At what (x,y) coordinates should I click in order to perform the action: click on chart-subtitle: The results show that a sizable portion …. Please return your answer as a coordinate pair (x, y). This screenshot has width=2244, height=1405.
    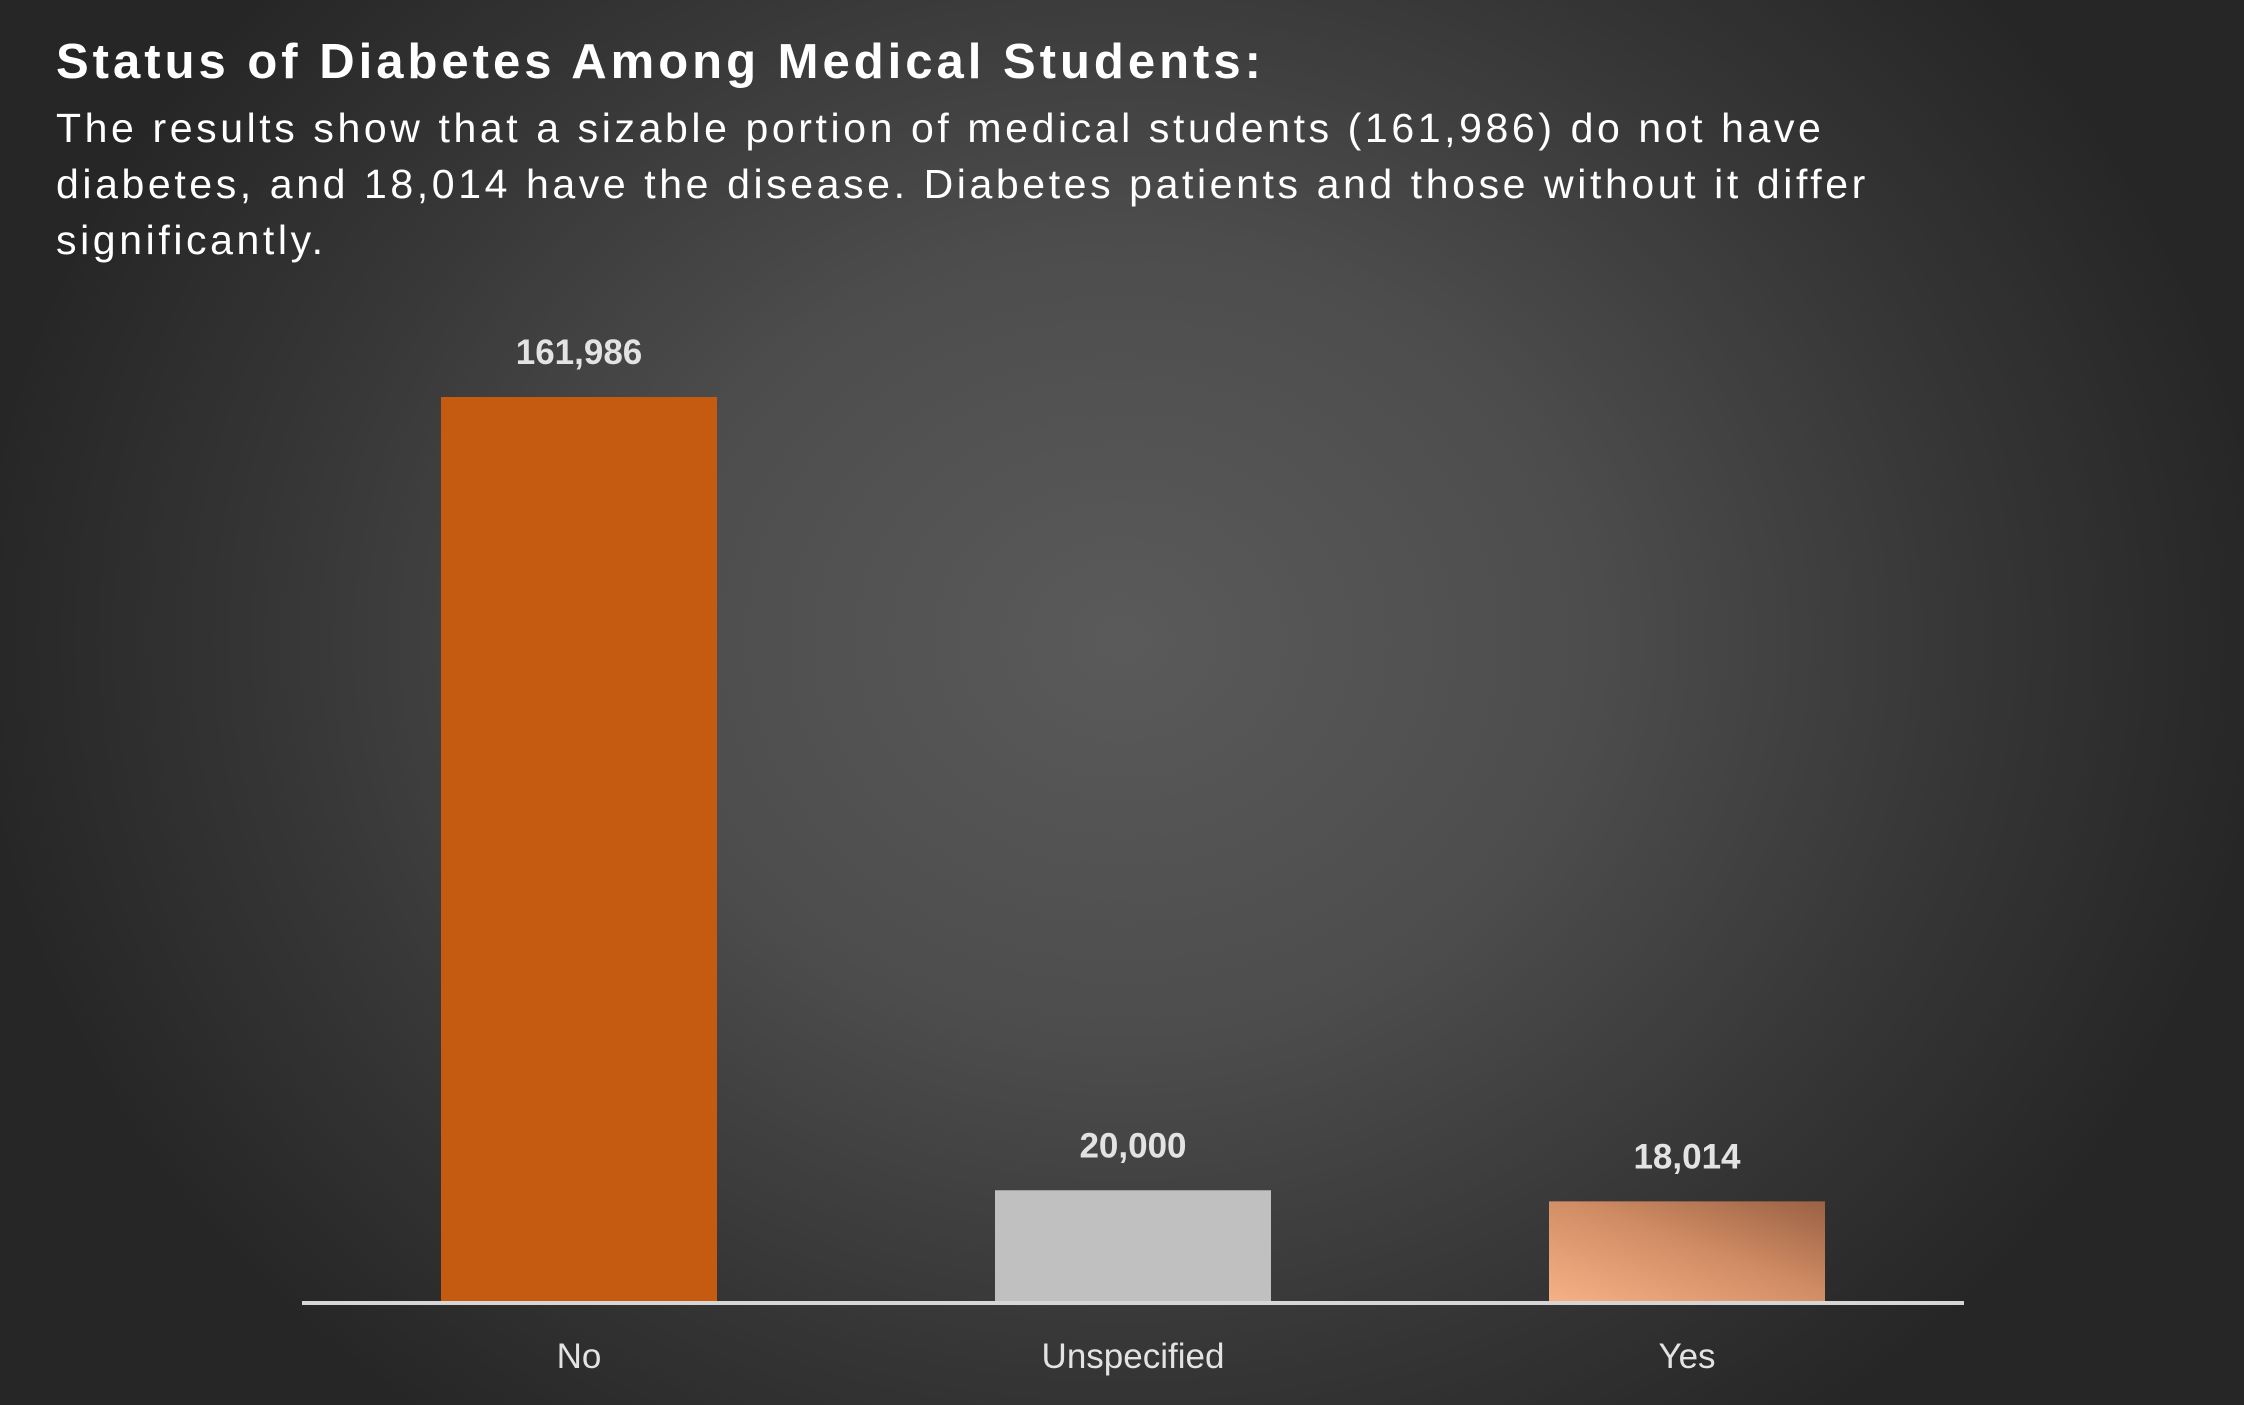
    Looking at the image, I should click on (962, 184).